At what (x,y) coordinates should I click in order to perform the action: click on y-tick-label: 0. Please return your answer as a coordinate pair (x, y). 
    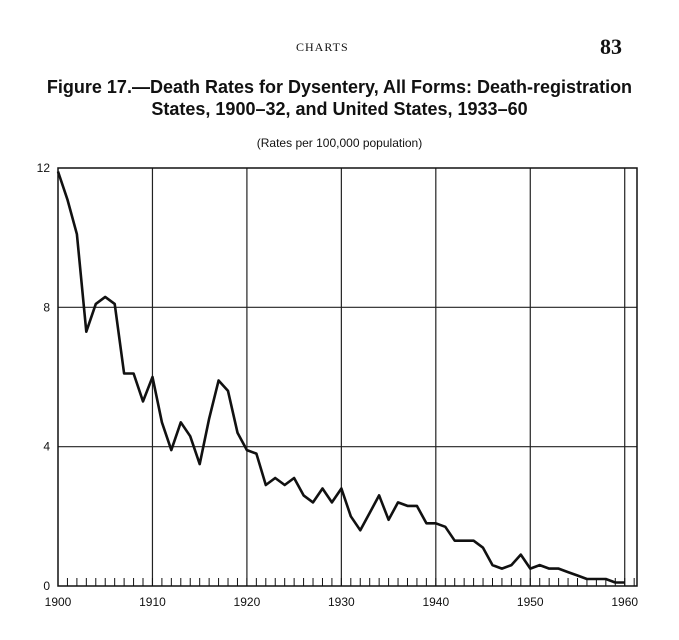
    Looking at the image, I should click on (46, 586).